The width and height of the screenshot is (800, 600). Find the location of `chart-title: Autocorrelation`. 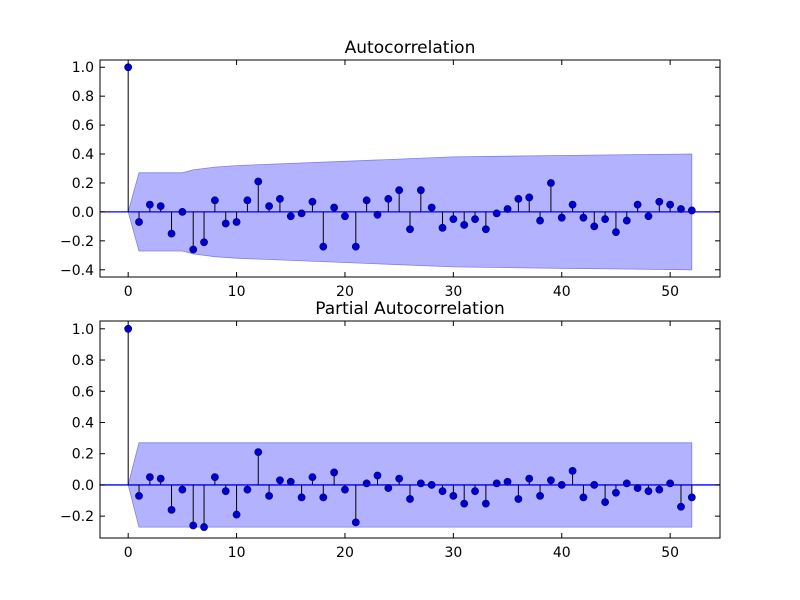

chart-title: Autocorrelation is located at coordinates (410, 48).